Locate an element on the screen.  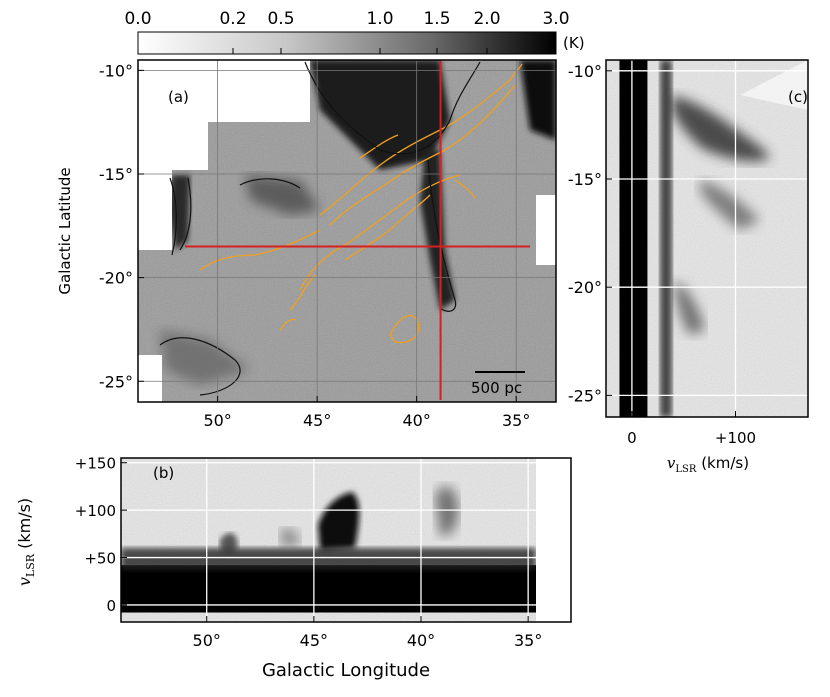
y-tick-label: +150 is located at coordinates (95, 464).